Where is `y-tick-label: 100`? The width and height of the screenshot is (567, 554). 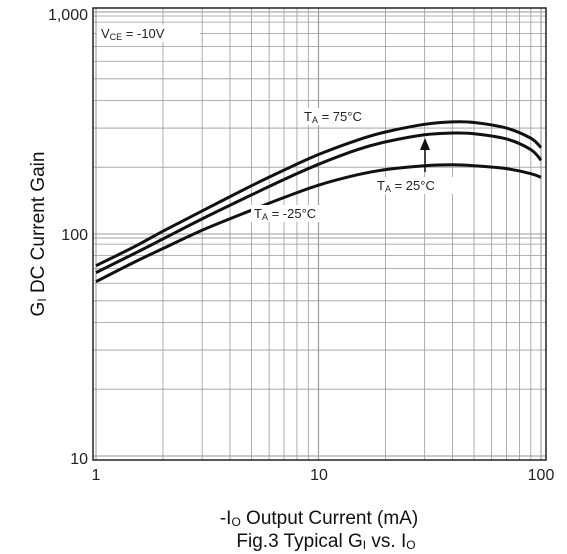
y-tick-label: 100 is located at coordinates (74, 235).